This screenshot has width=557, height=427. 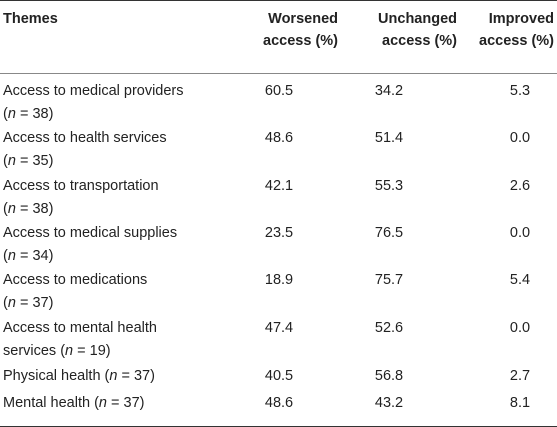 What do you see at coordinates (279, 280) in the screenshot?
I see `worsened-cell: 18.9` at bounding box center [279, 280].